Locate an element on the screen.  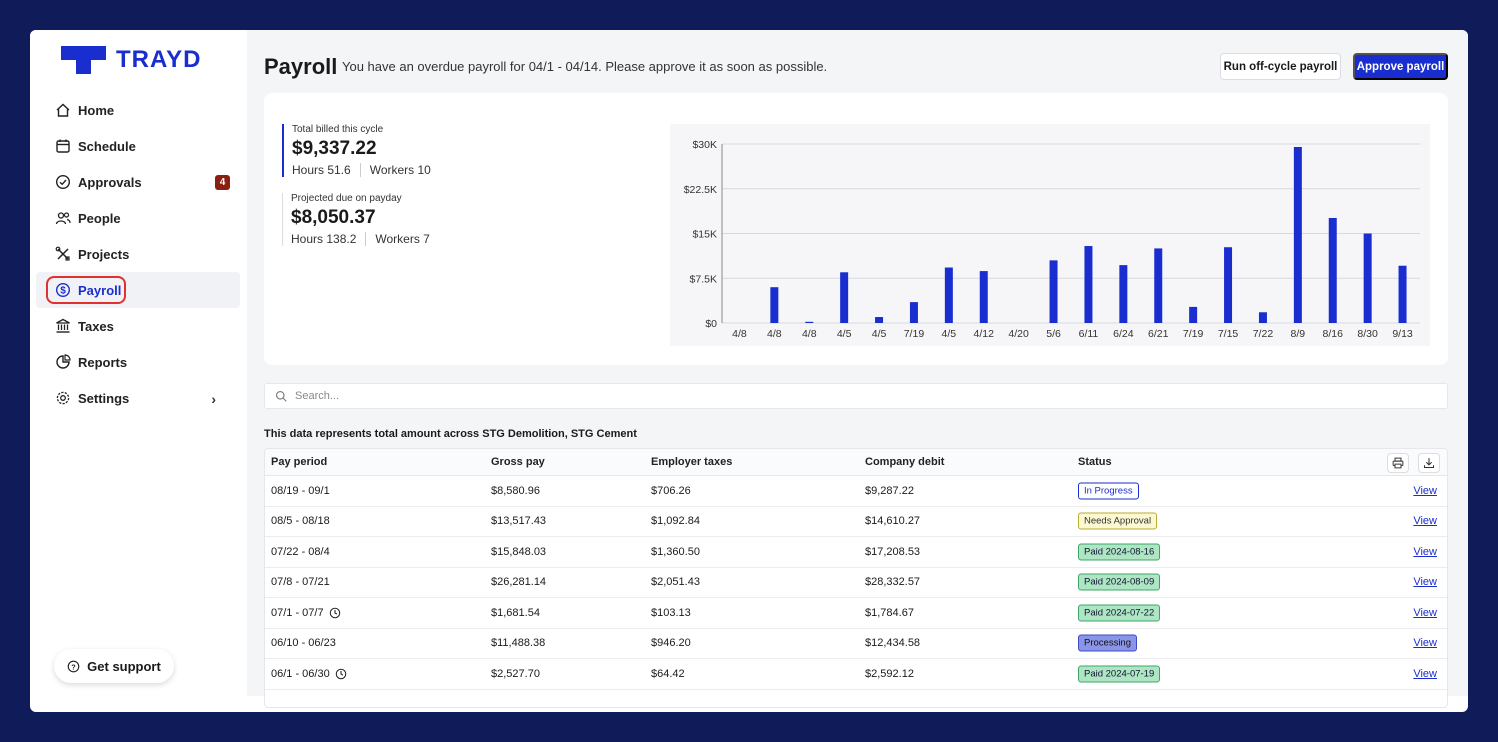
employer-taxes-cell: $1,360.50 is located at coordinates (675, 551).